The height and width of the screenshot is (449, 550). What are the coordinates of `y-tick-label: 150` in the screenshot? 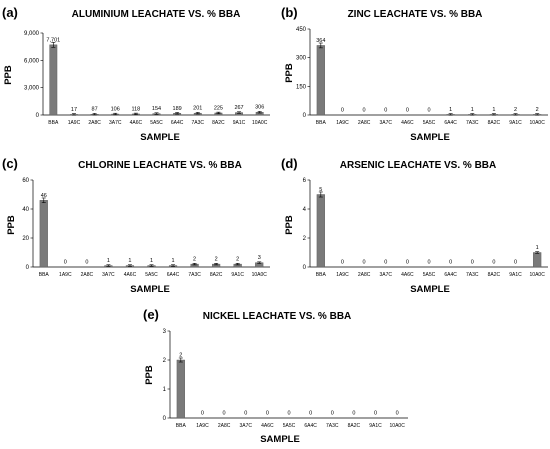 It's located at (301, 87).